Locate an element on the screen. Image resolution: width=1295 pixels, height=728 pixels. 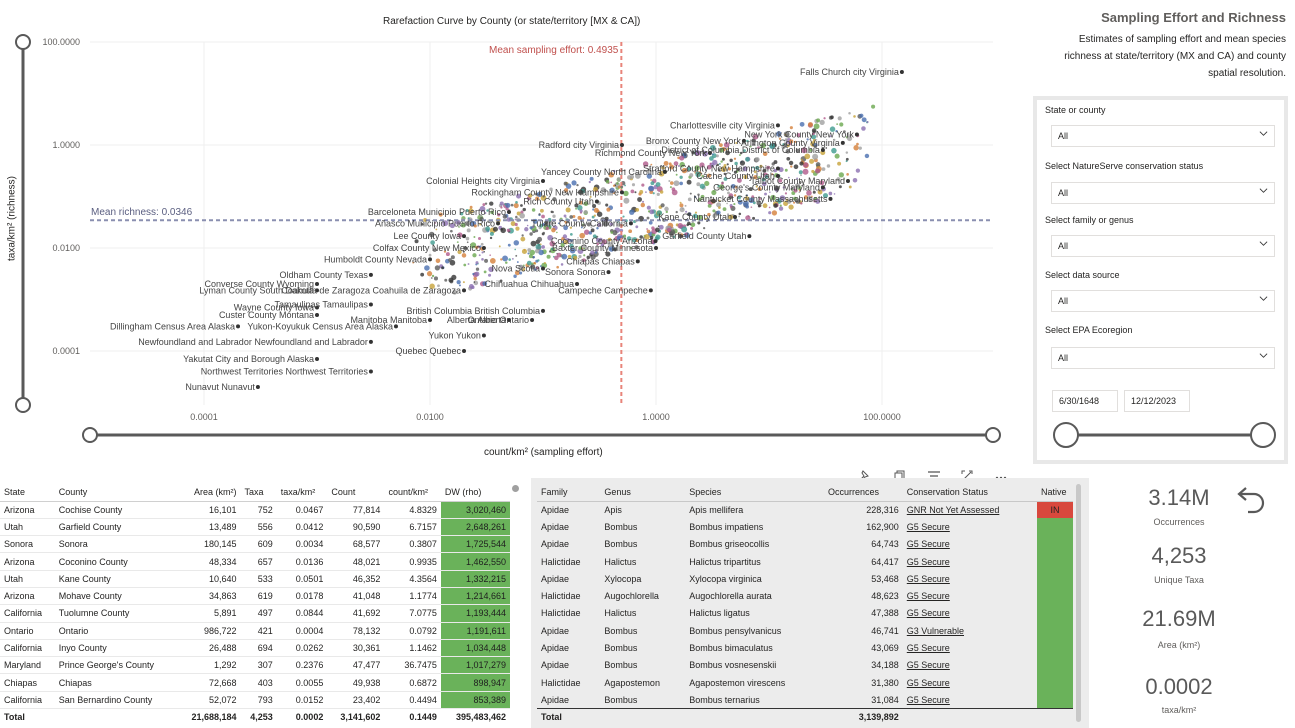
cell-taxa: 793 is located at coordinates (258, 700).